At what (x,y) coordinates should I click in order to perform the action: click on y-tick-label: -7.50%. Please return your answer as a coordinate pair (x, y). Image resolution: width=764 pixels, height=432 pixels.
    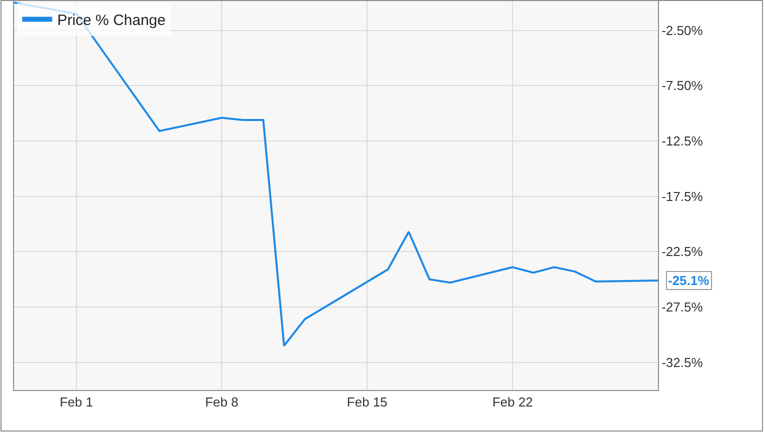
    Looking at the image, I should click on (683, 86).